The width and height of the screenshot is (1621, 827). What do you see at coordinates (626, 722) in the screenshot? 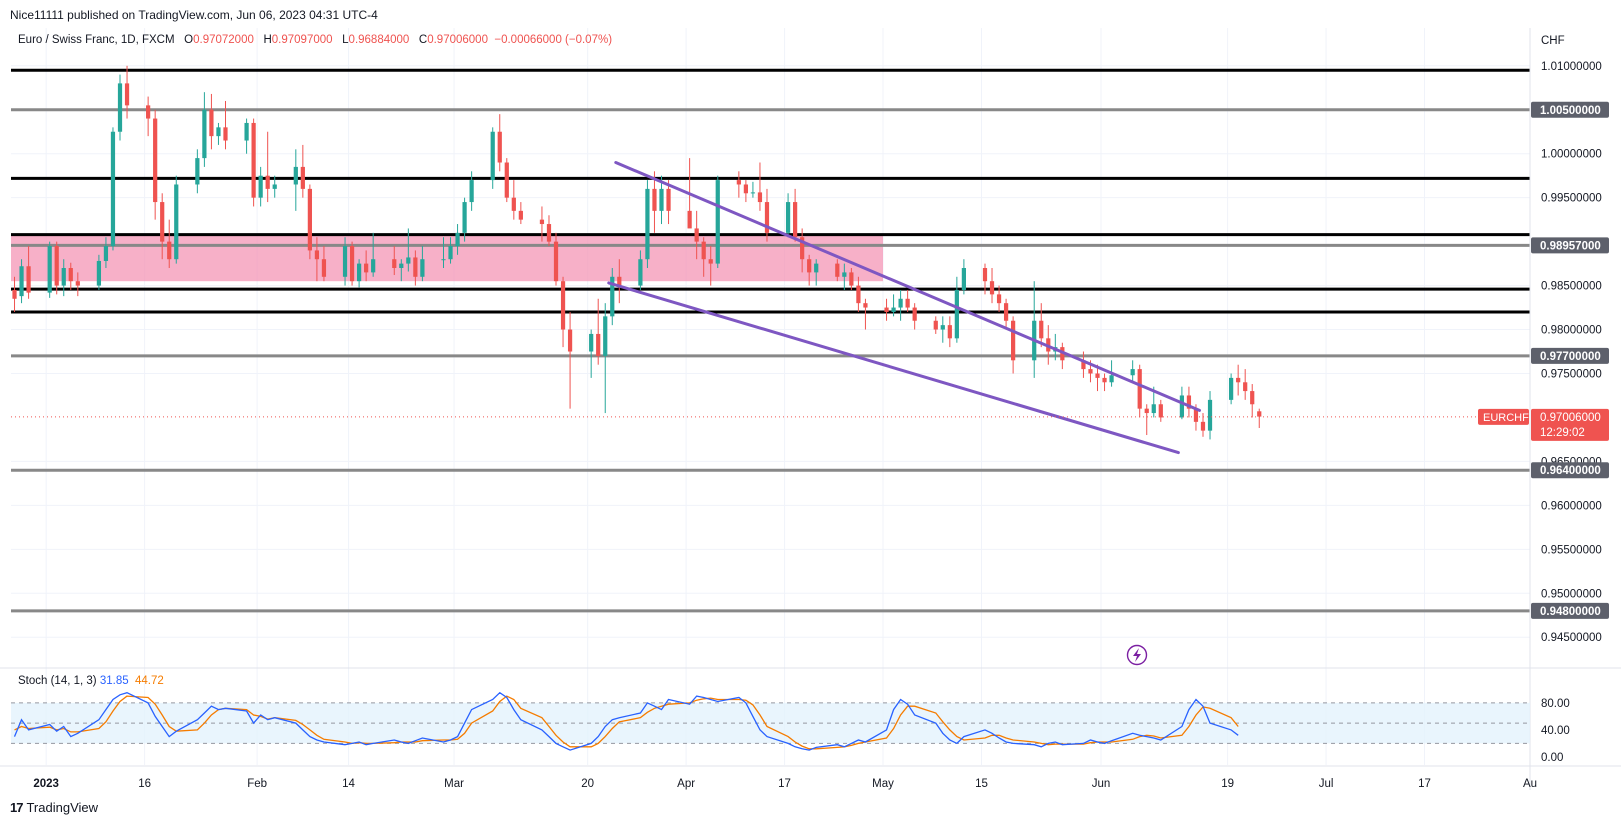
I see `stochastic-d-line` at bounding box center [626, 722].